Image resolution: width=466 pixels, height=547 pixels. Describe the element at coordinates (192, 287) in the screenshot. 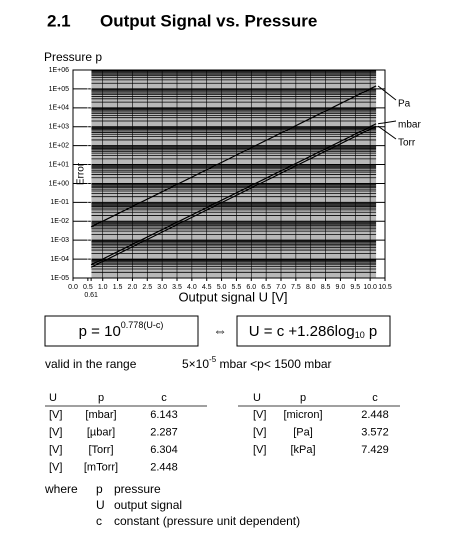

I see `x-tick-label: 4.0` at that location.